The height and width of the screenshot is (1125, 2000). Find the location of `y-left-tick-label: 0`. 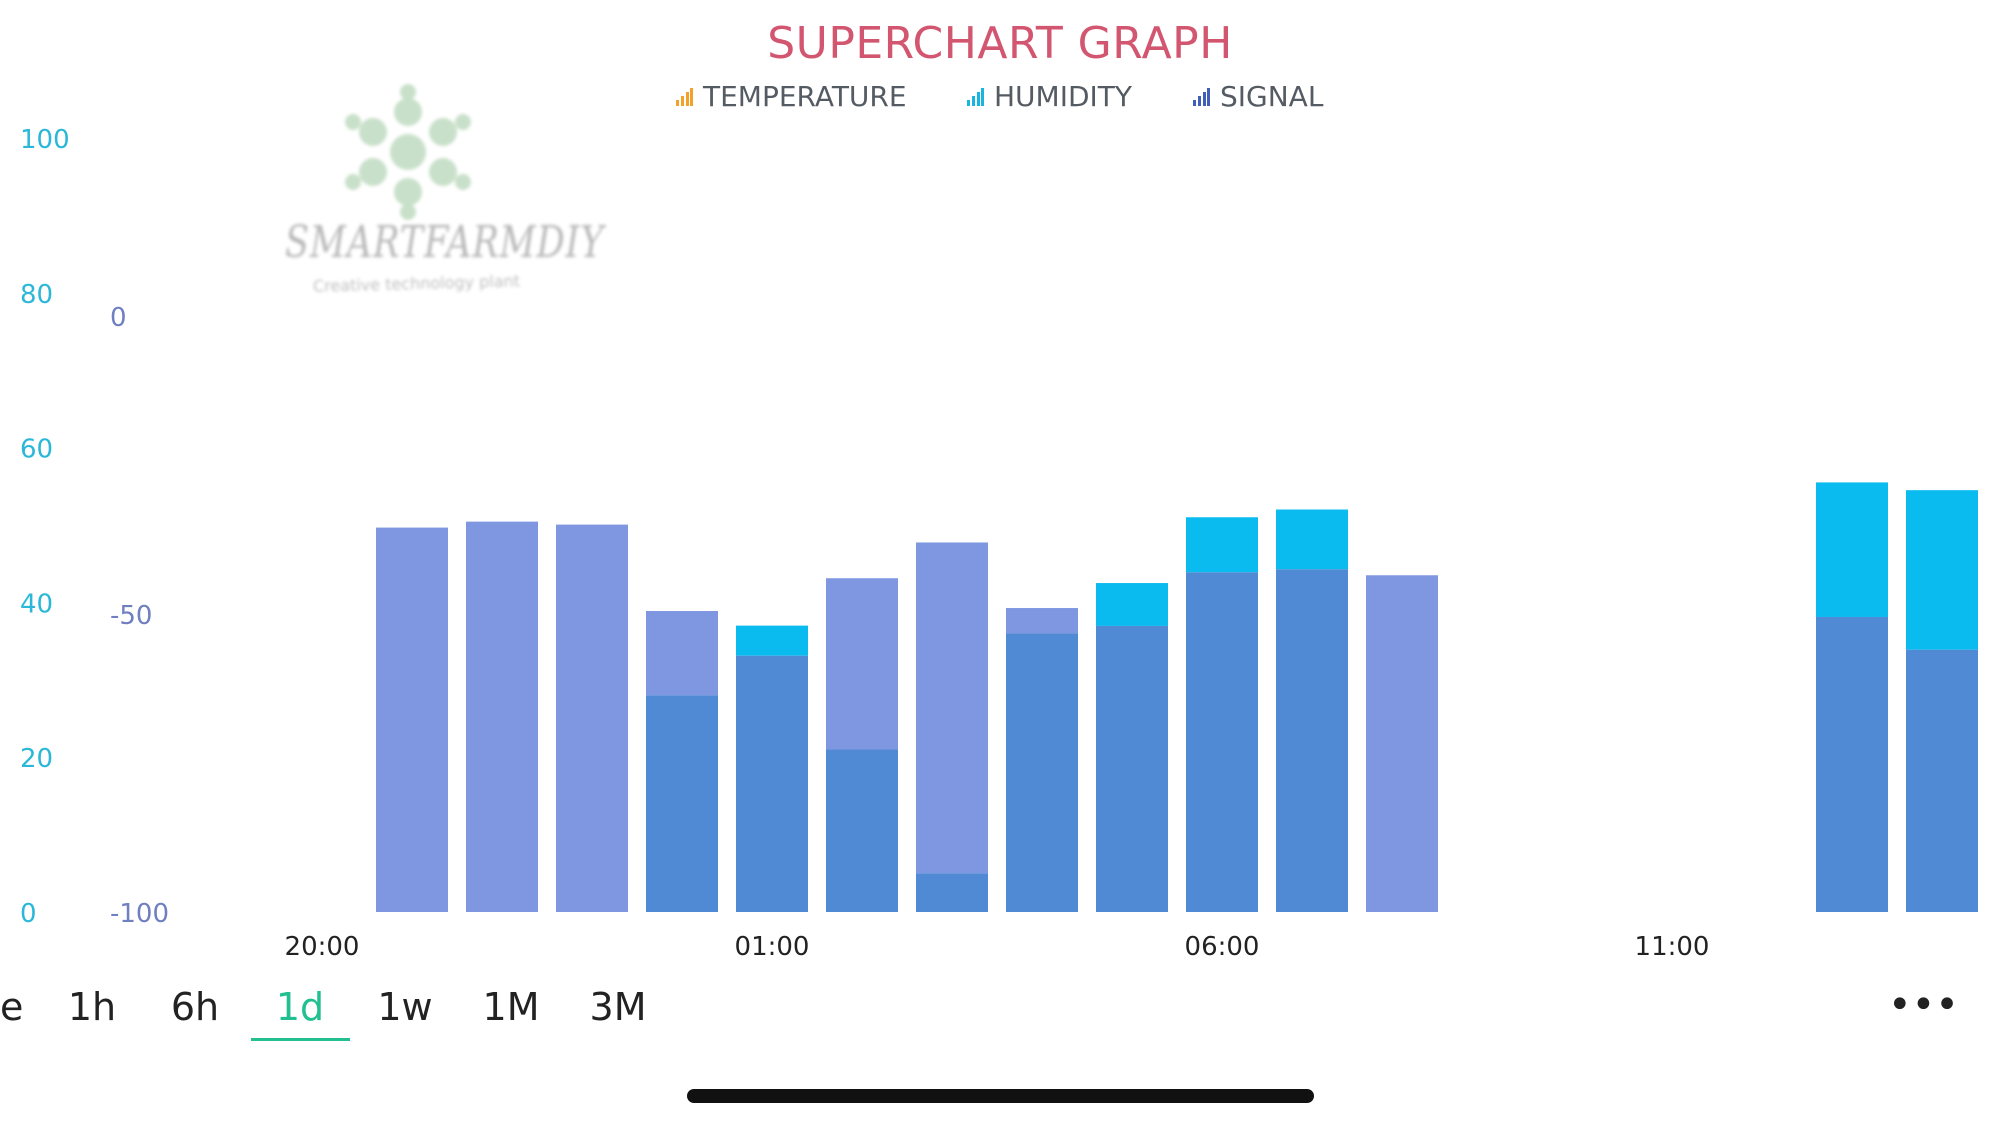

y-left-tick-label: 0 is located at coordinates (28, 914).